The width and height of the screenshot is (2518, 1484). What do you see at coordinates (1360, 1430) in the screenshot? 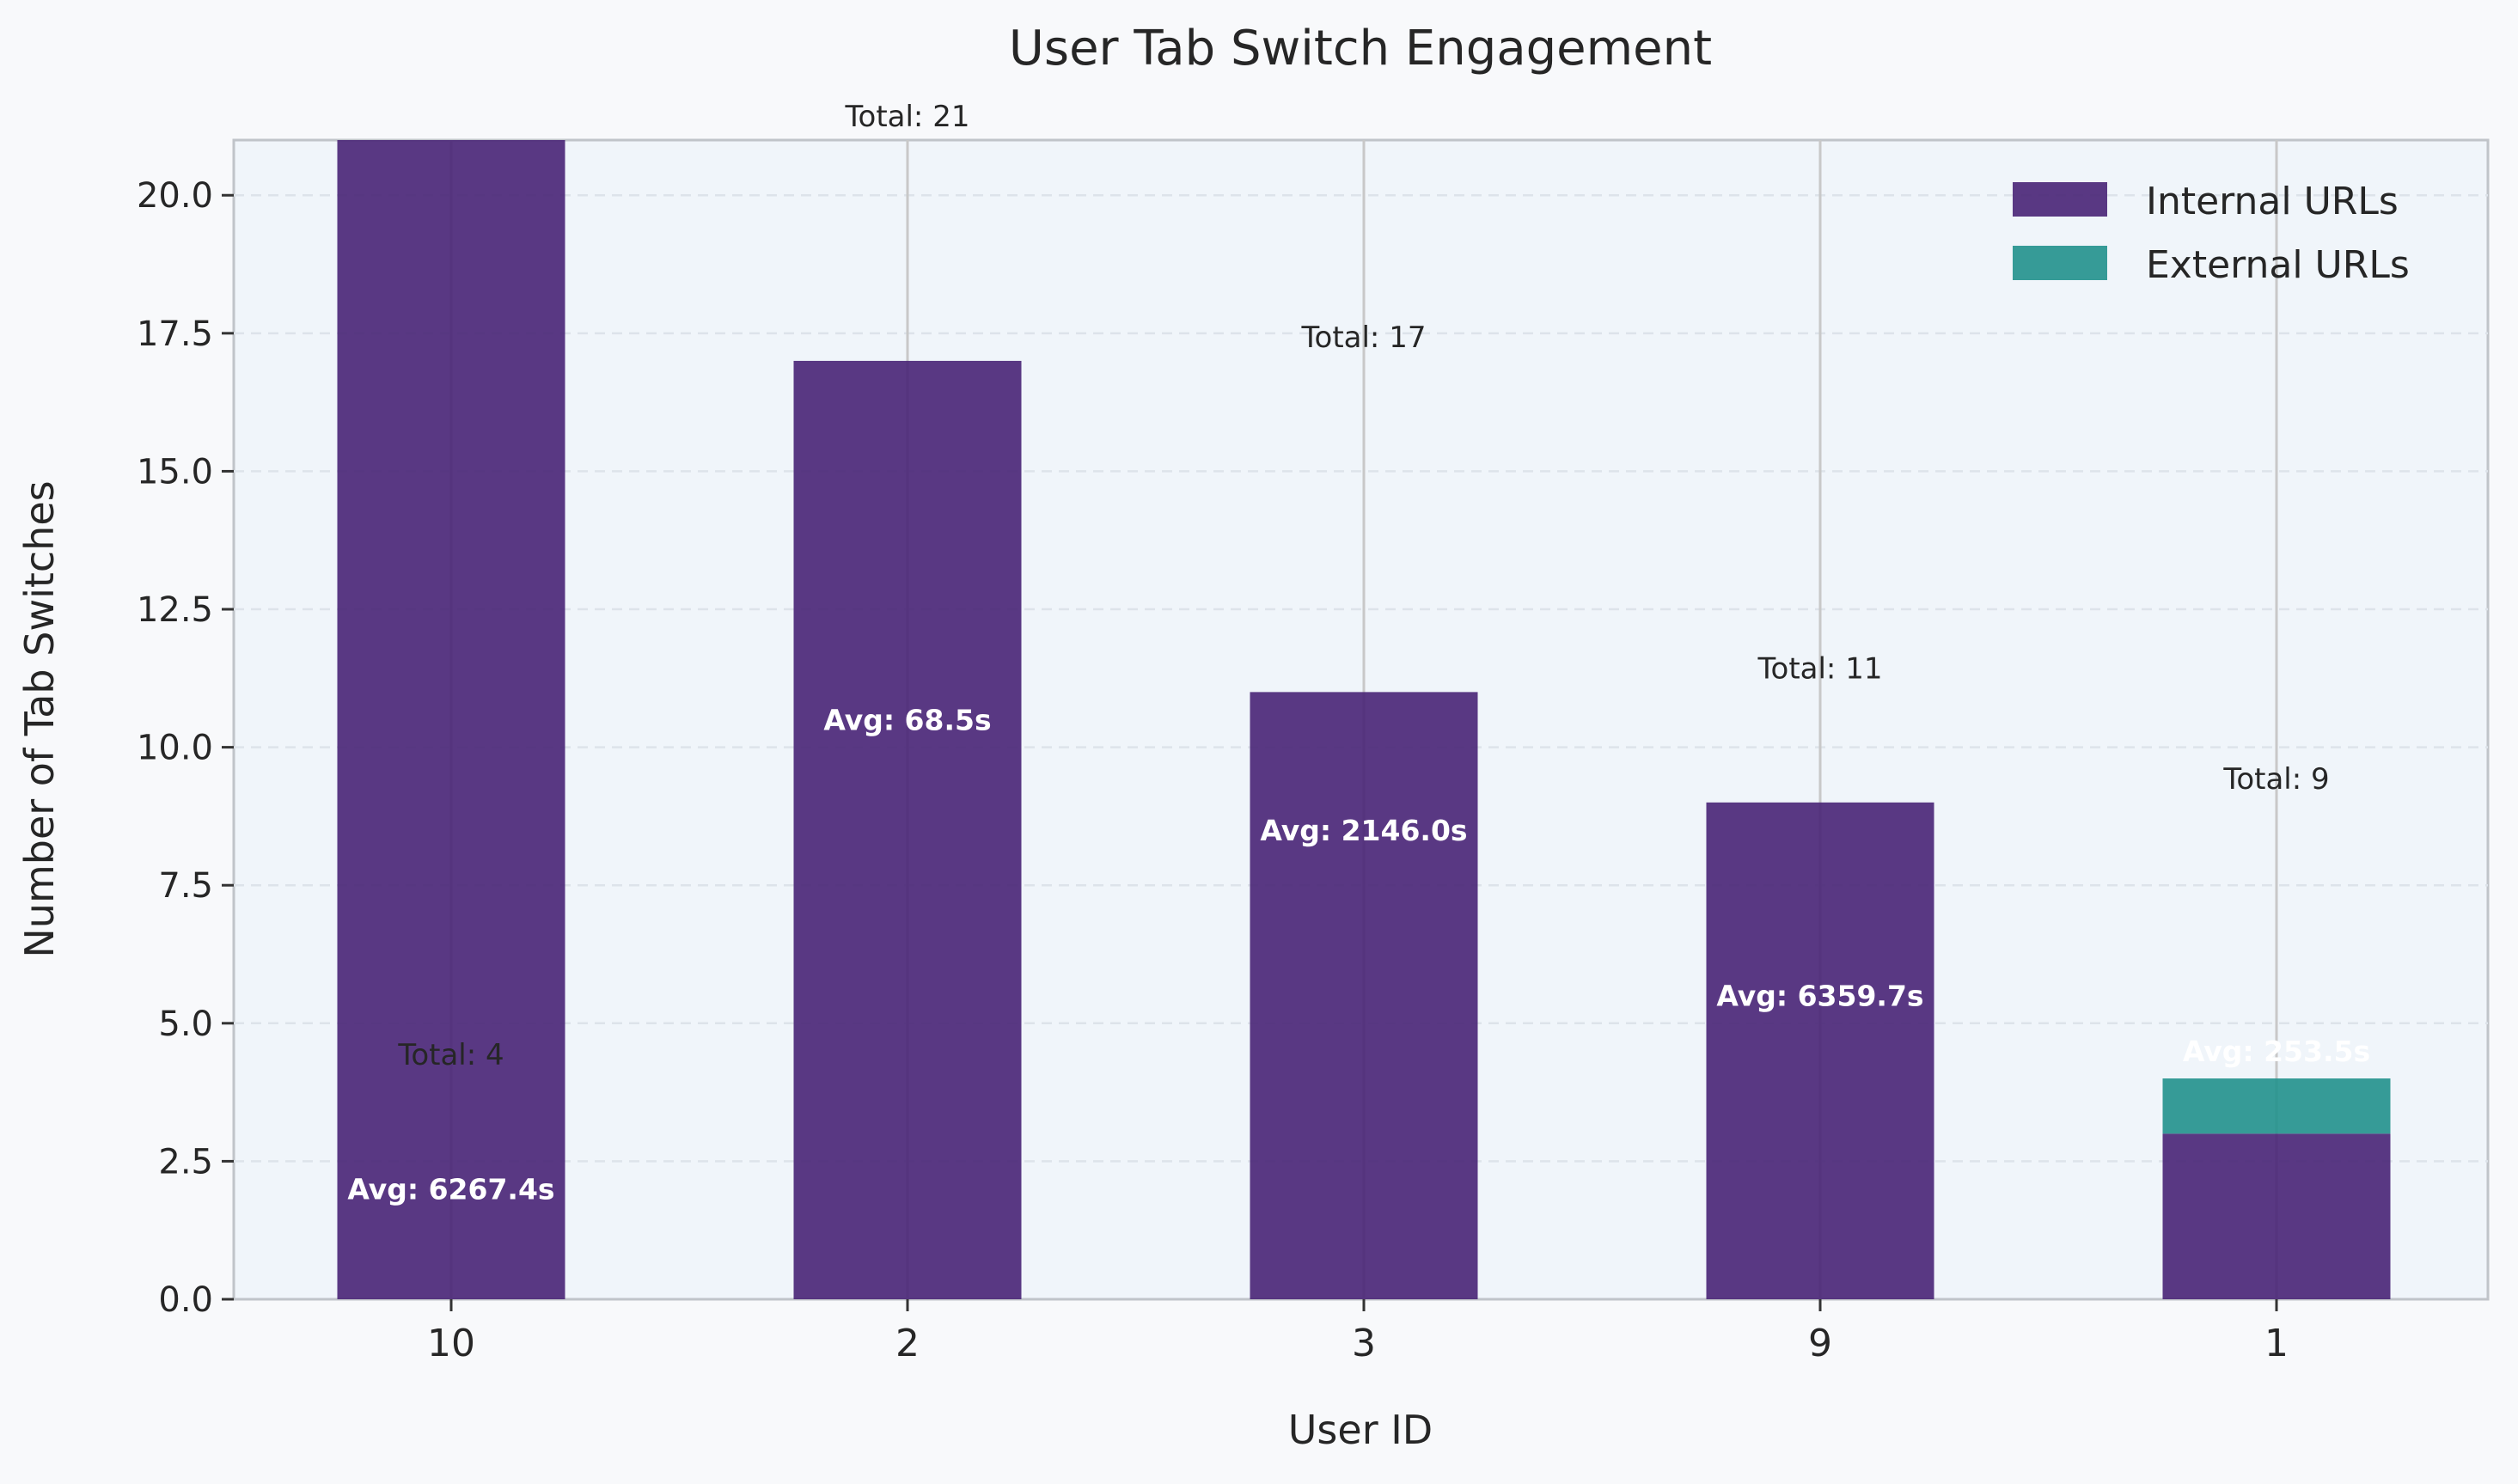
I see `x-axis-label: User ID` at bounding box center [1360, 1430].